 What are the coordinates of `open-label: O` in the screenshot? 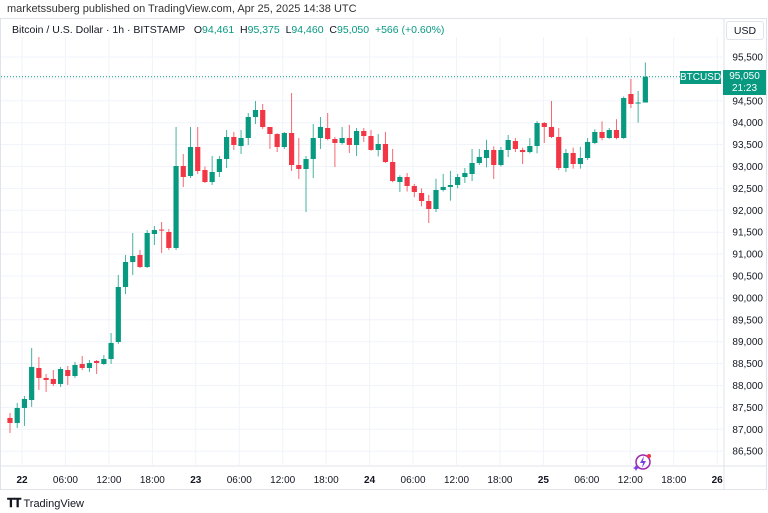 It's located at (198, 30).